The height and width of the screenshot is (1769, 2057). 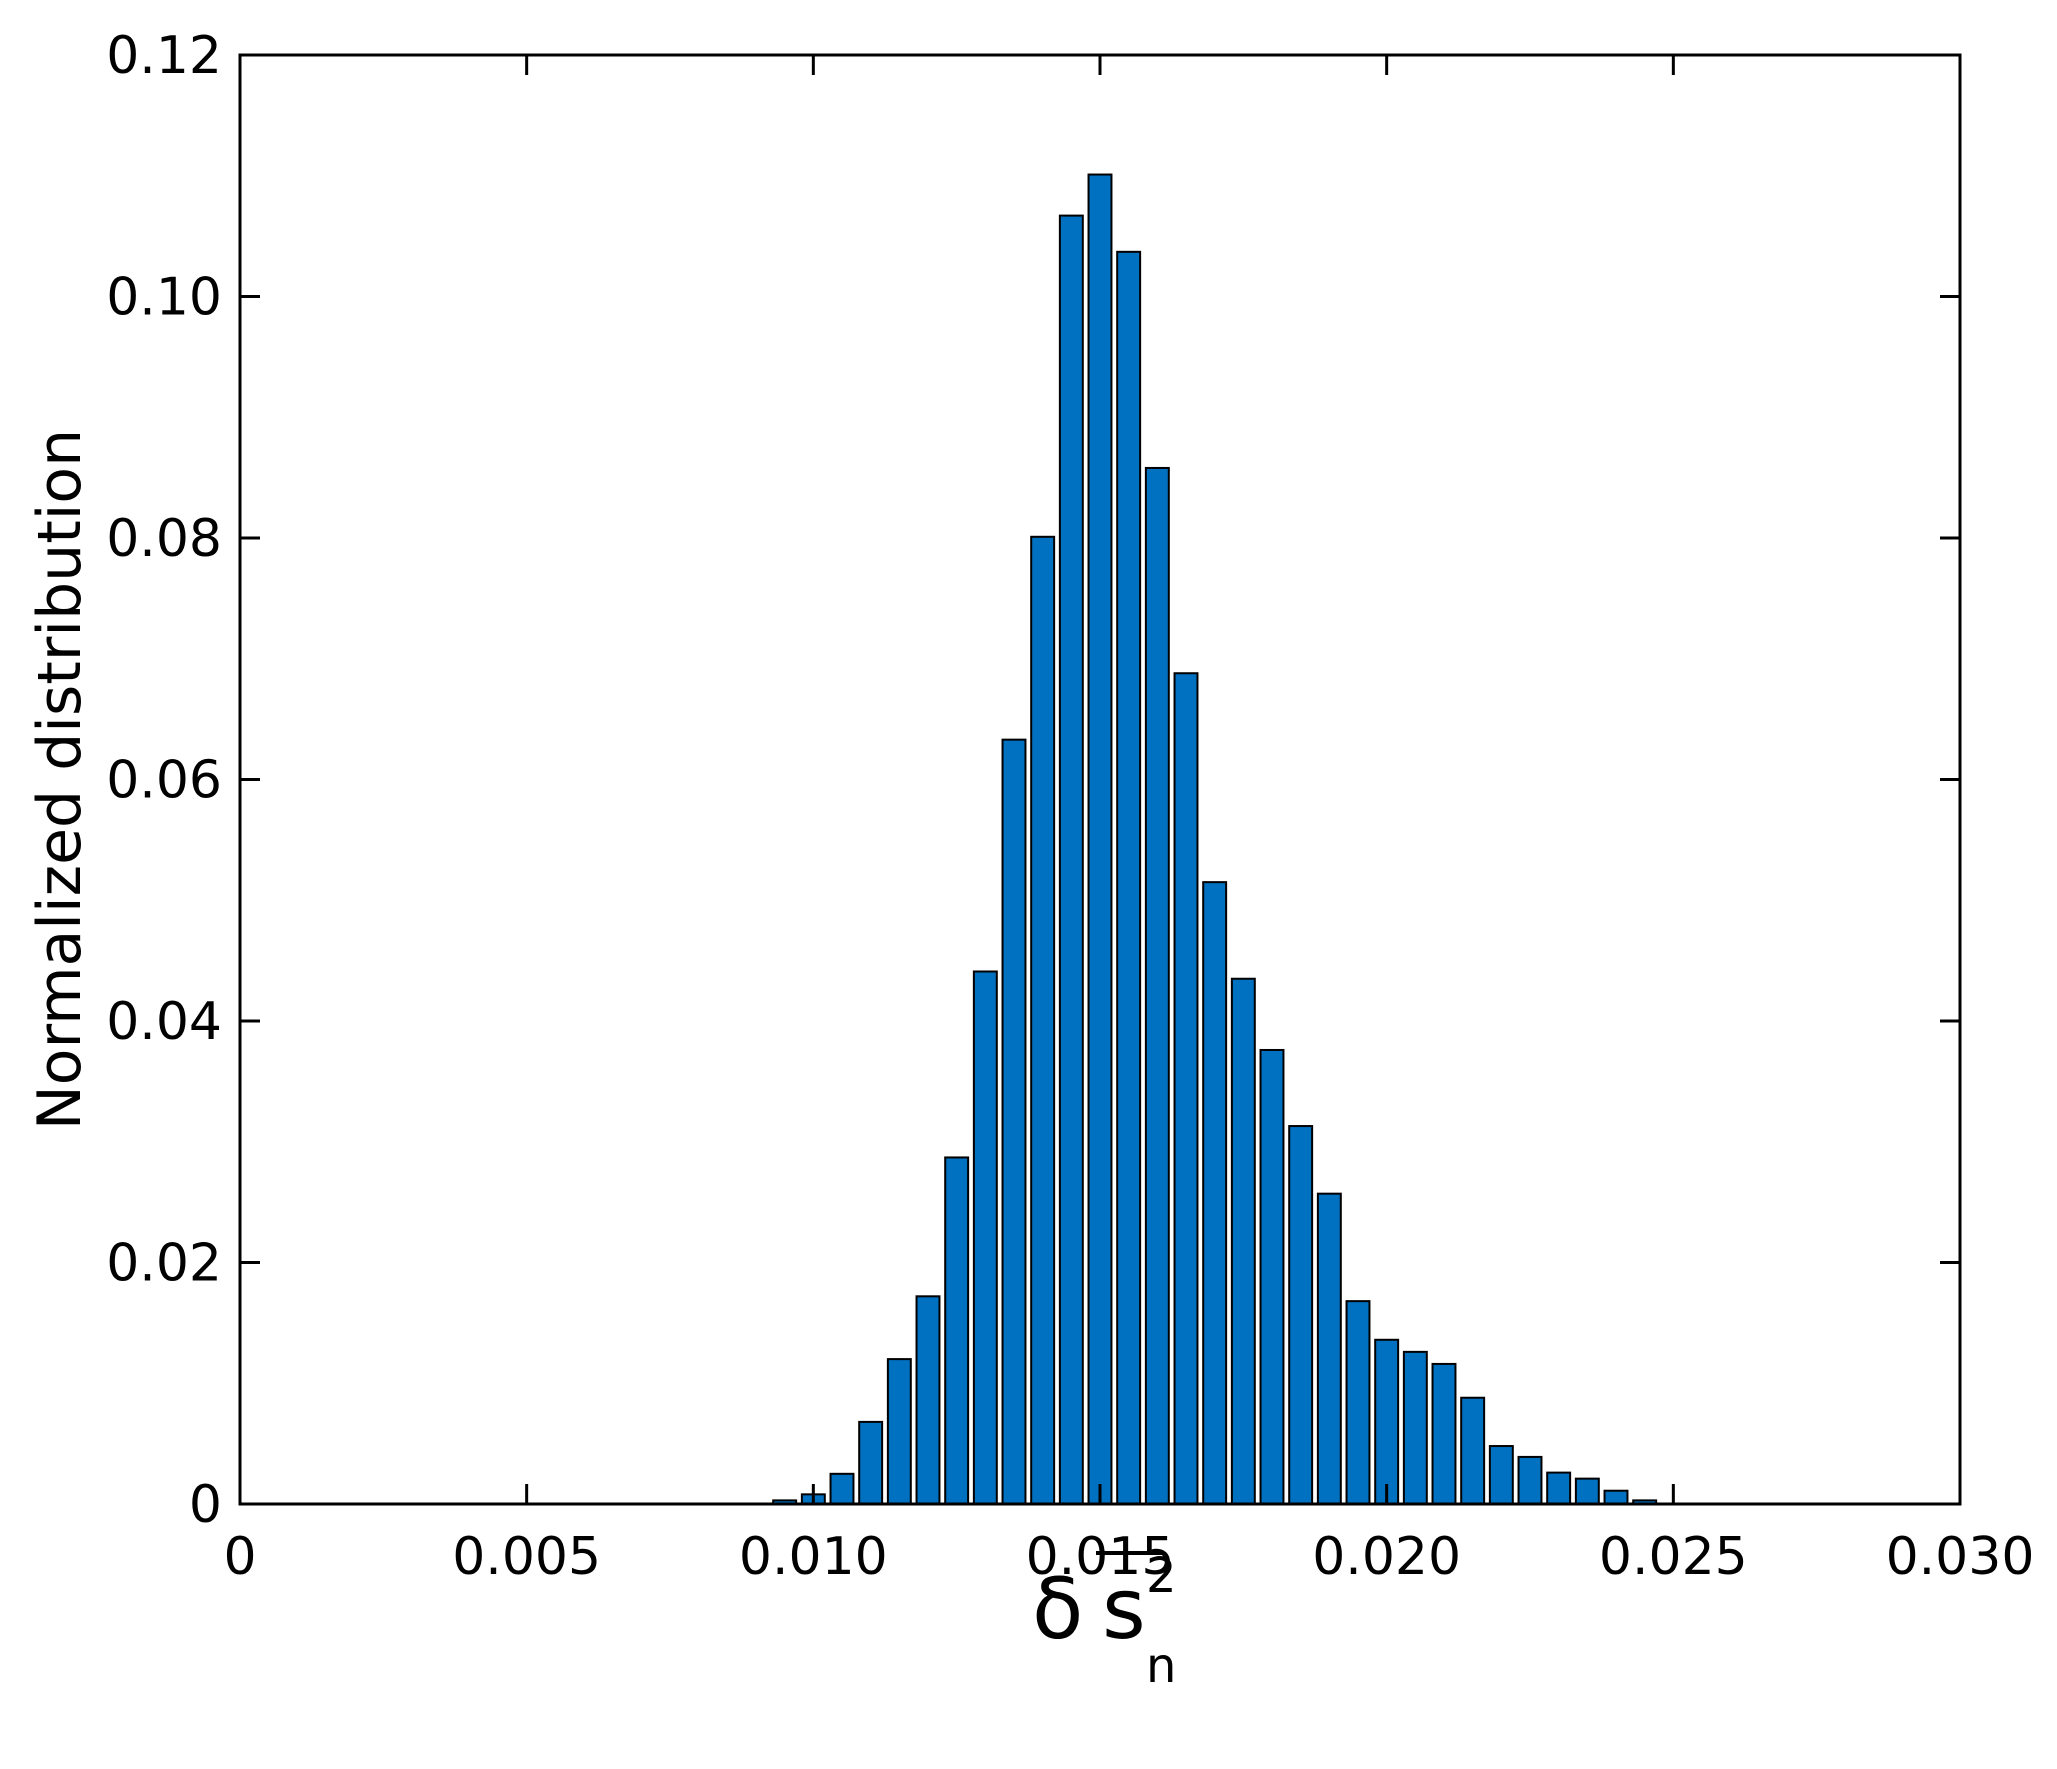 I want to click on x-tick-label: 0, so click(x=239, y=1557).